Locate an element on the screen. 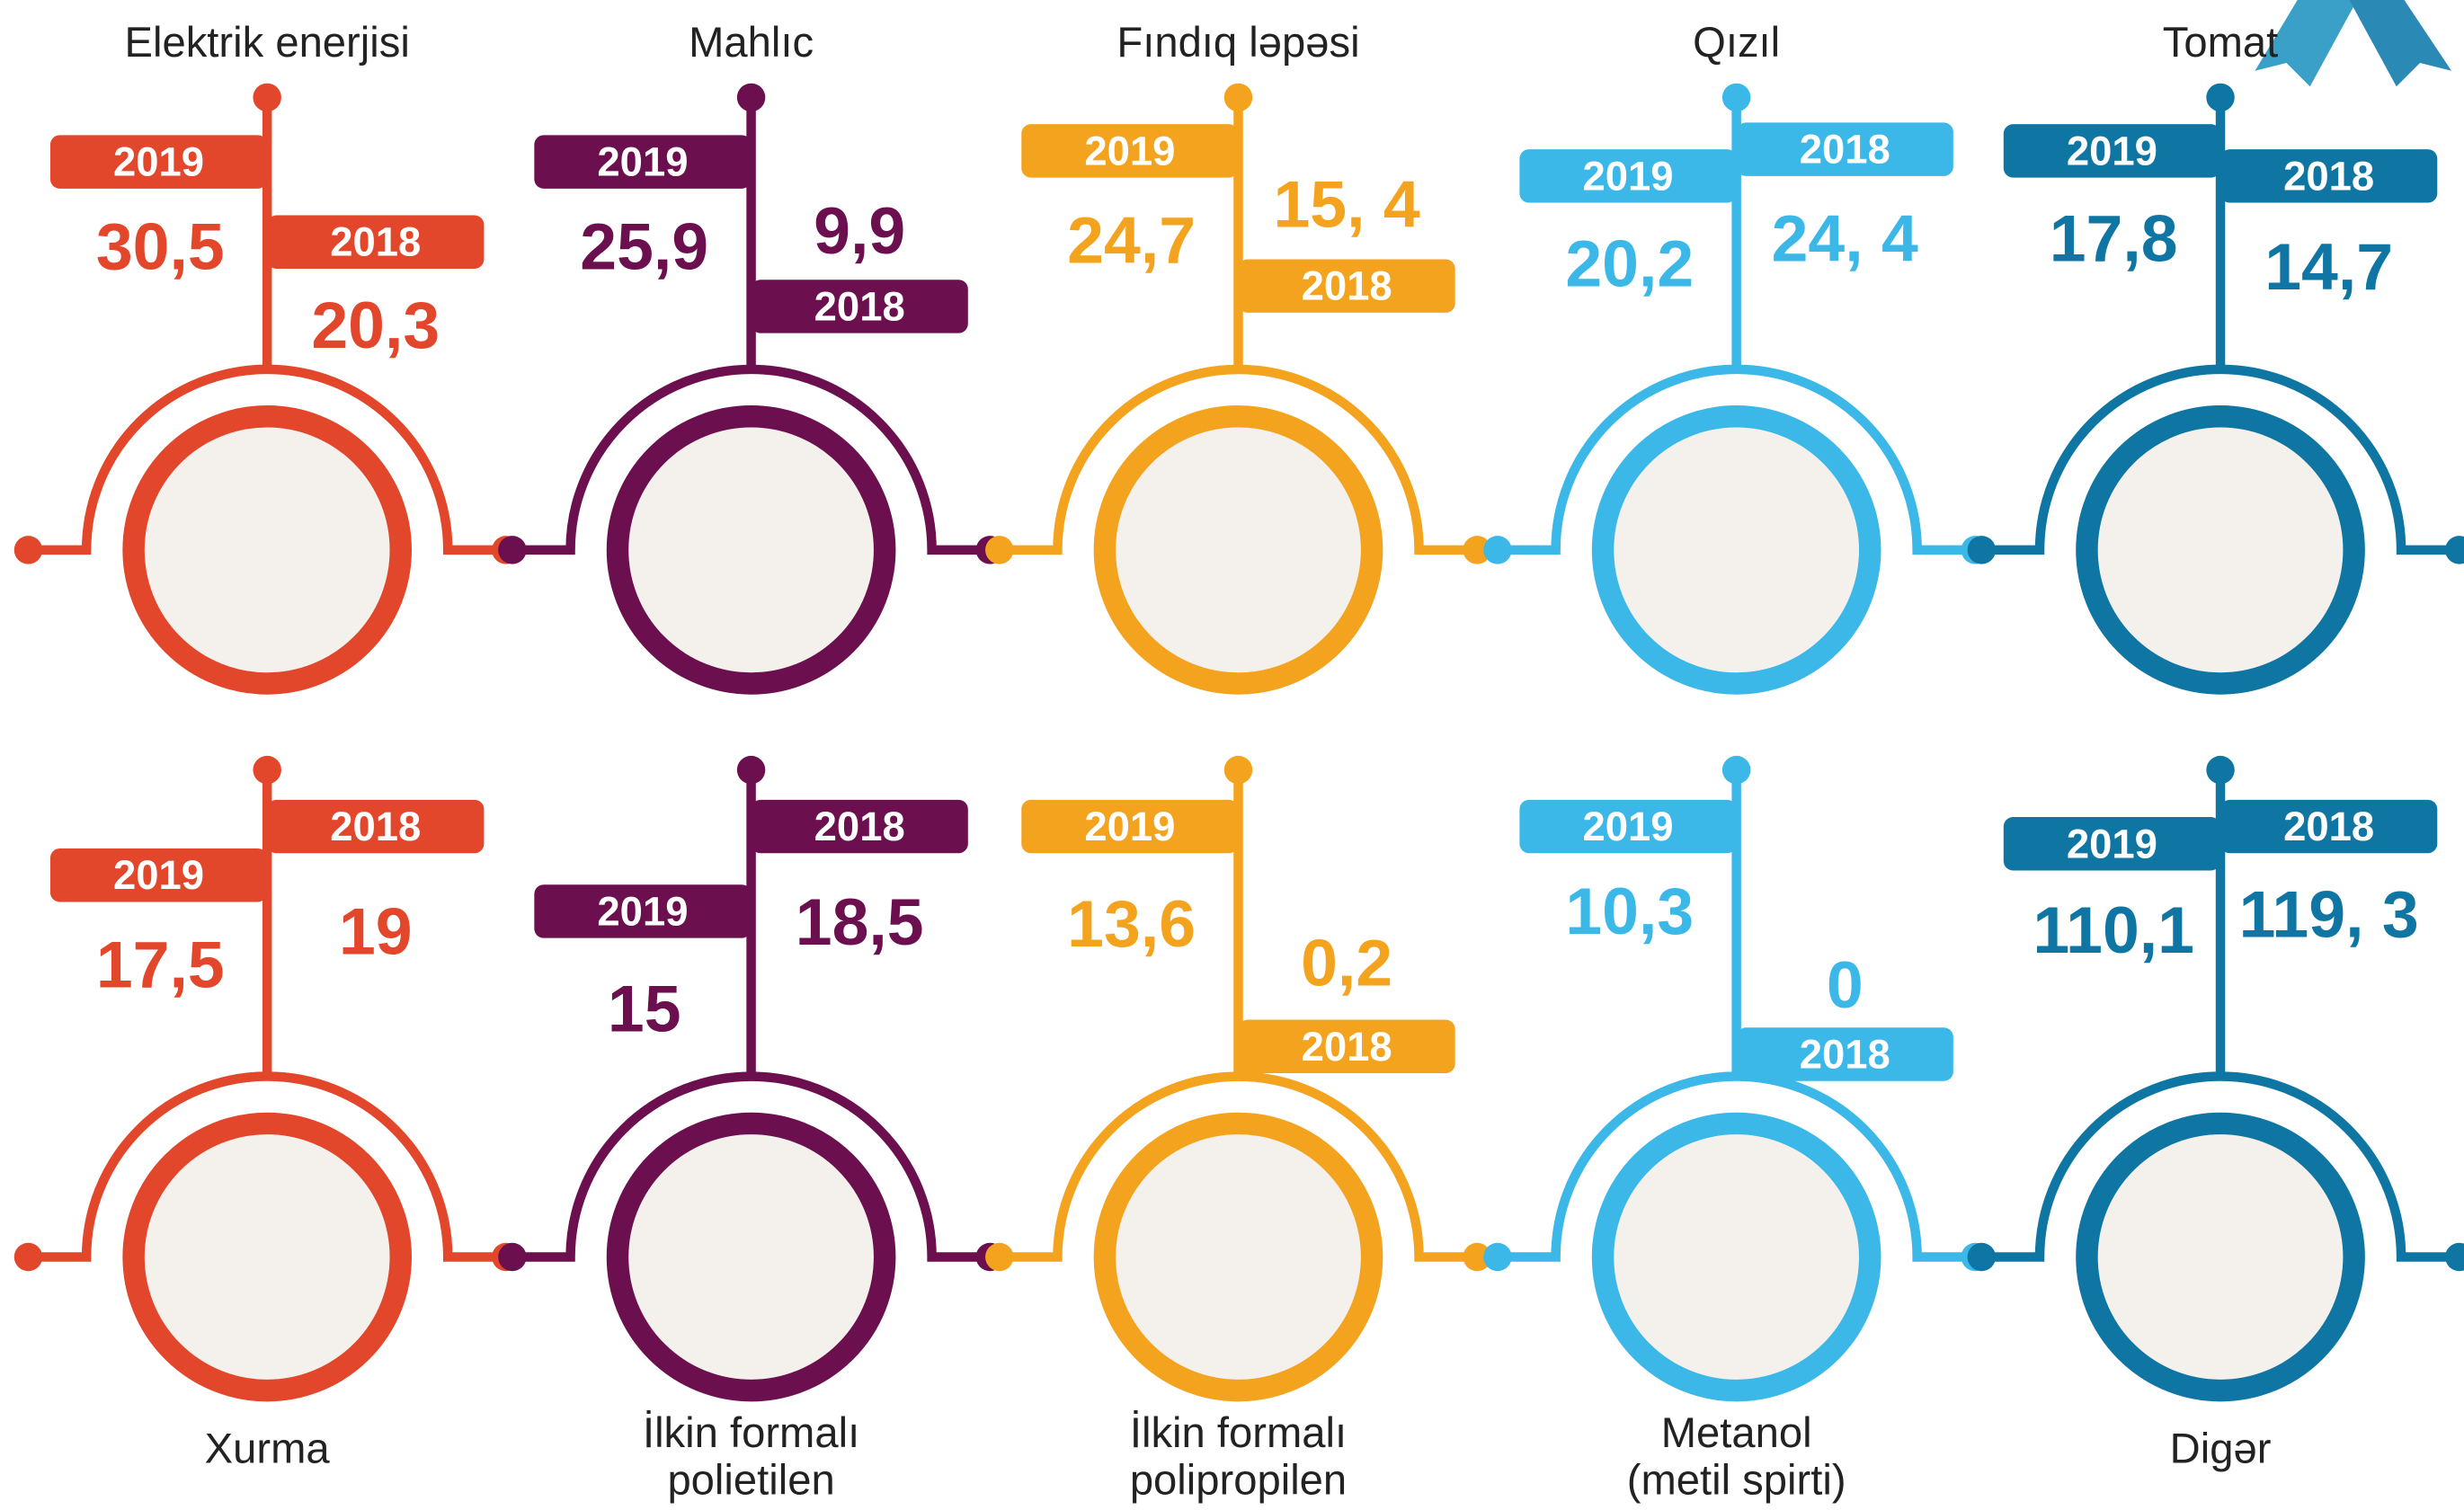 The image size is (2464, 1510). item-label: Digər is located at coordinates (2221, 1449).